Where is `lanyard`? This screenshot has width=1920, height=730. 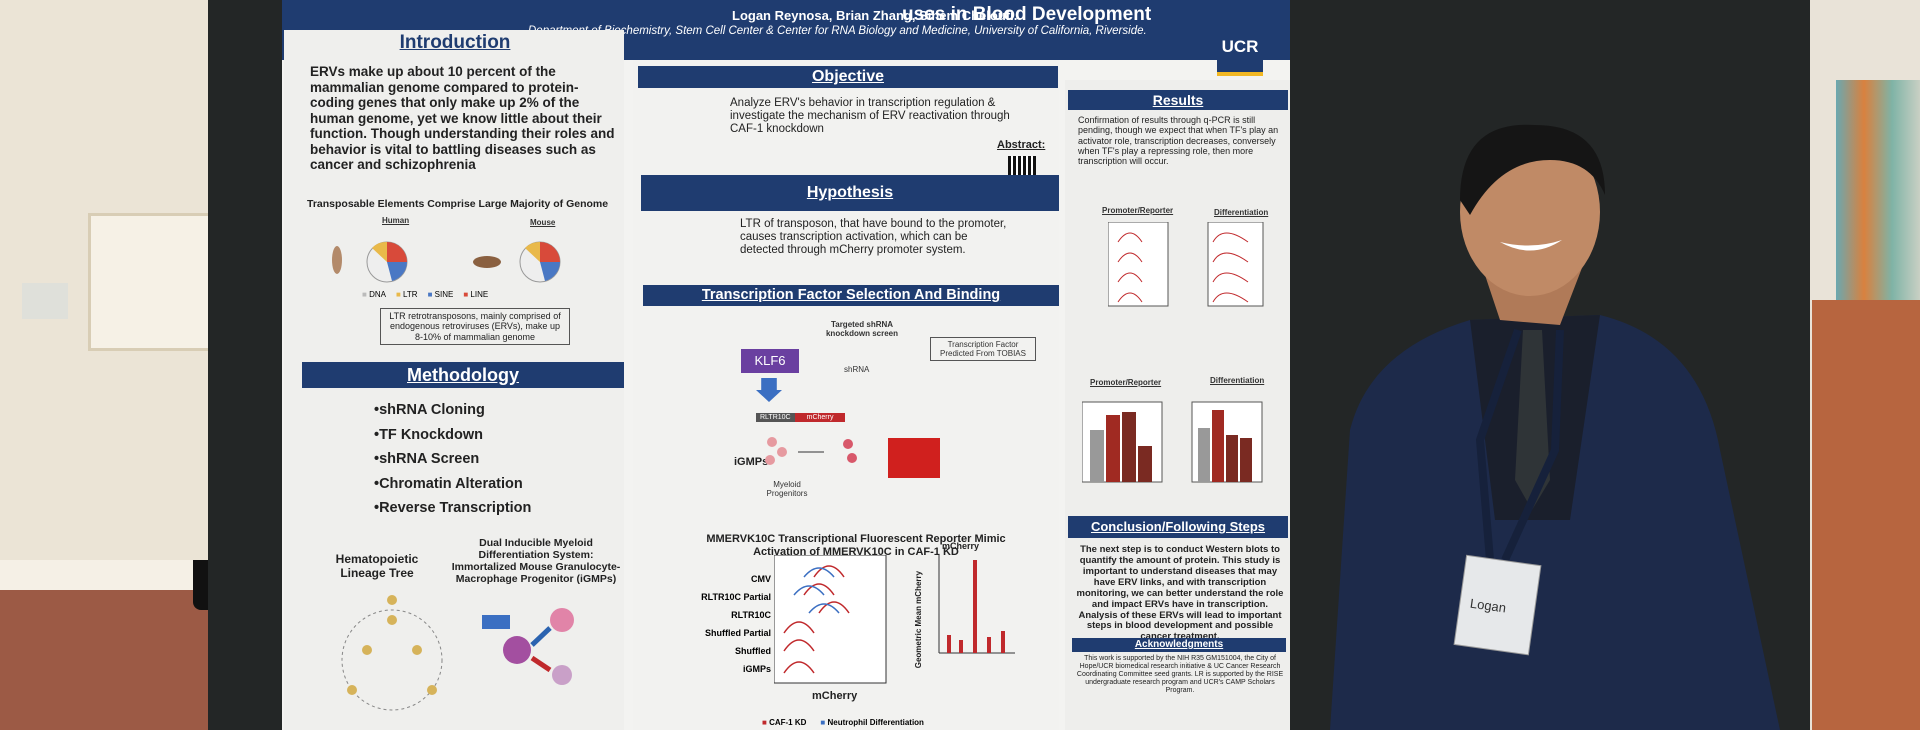 lanyard is located at coordinates (1519, 445).